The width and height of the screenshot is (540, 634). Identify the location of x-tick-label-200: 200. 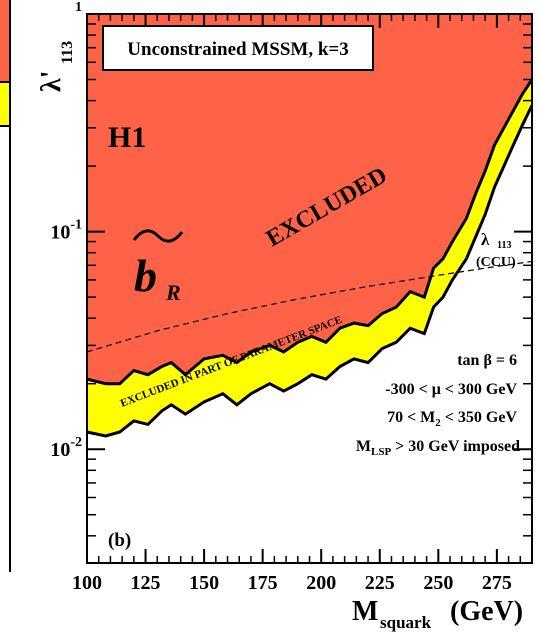
(321, 583).